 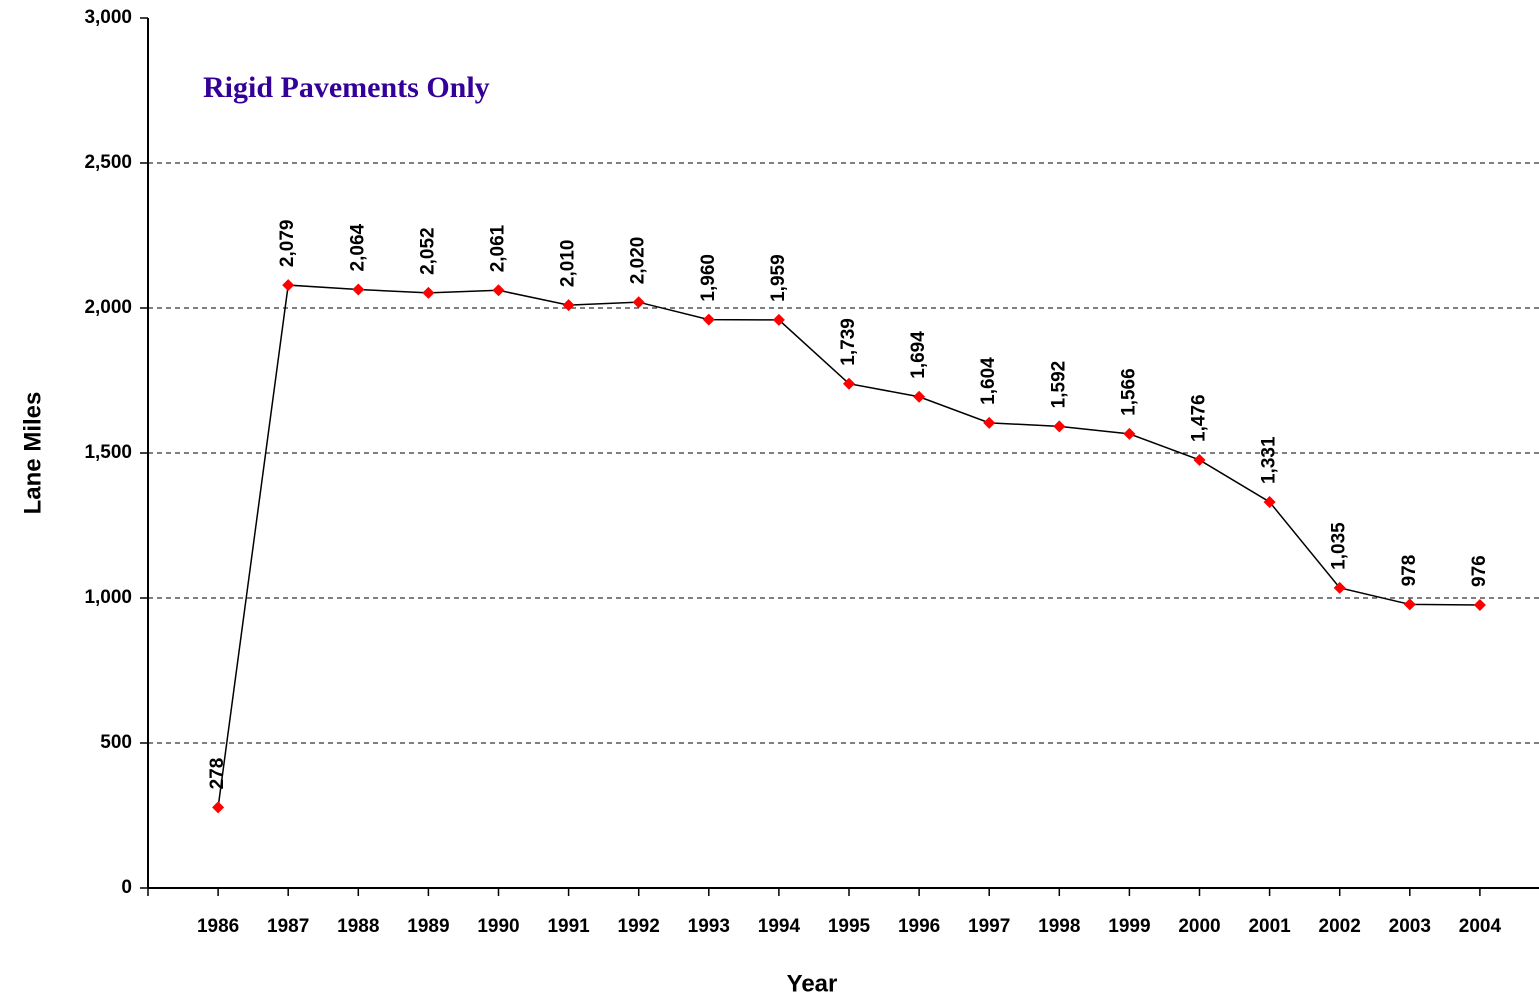 What do you see at coordinates (779, 926) in the screenshot?
I see `x-tick-label: 1994` at bounding box center [779, 926].